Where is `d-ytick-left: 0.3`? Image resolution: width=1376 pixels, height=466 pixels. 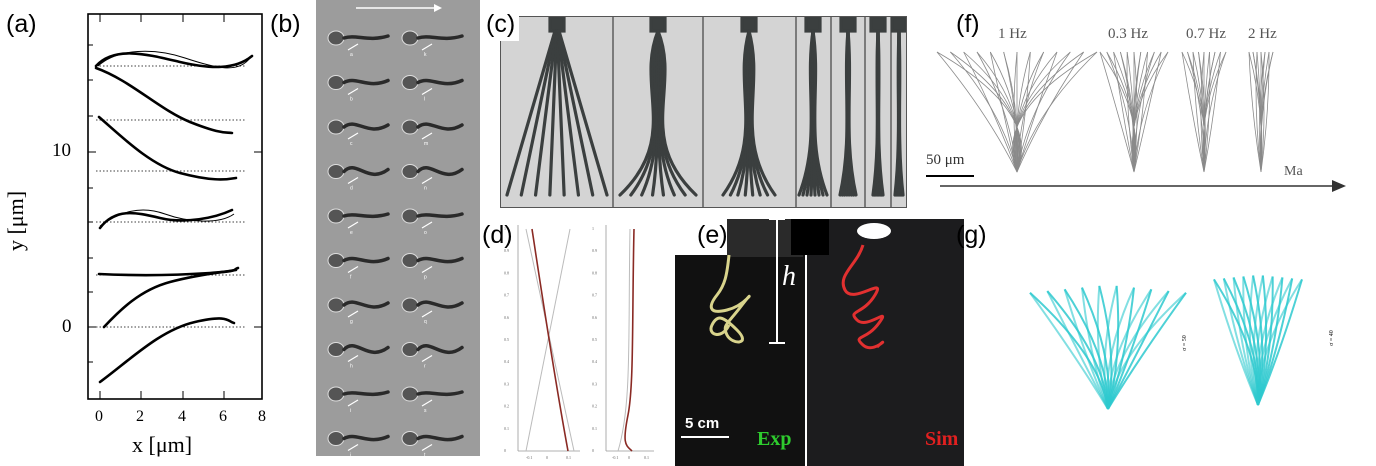
d-ytick-left: 0.3 is located at coordinates (506, 383).